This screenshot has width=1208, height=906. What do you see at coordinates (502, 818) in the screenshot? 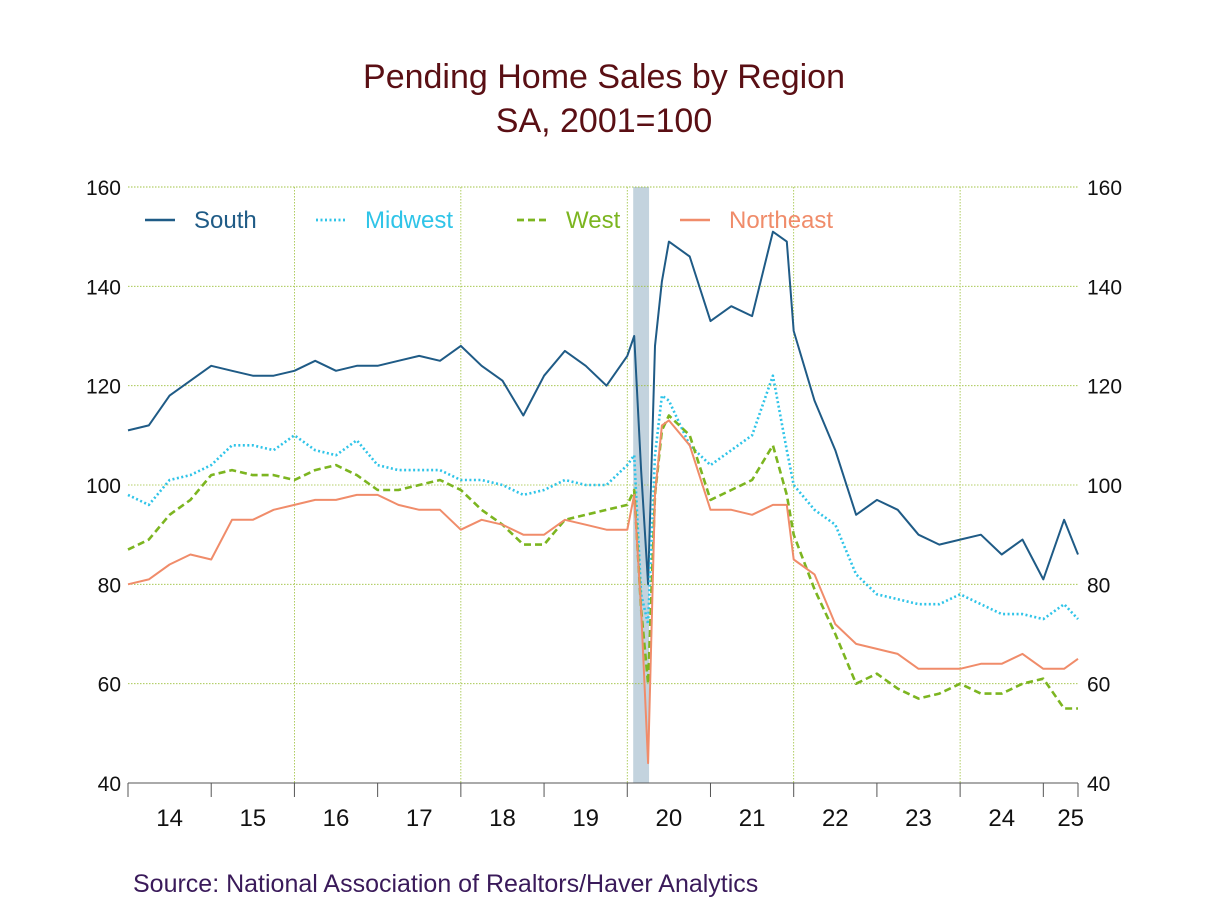
I see `x-tick-label: 18` at bounding box center [502, 818].